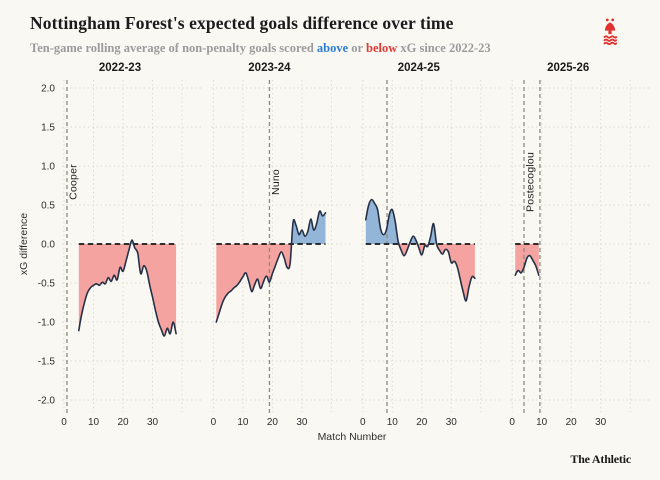 Image resolution: width=660 pixels, height=480 pixels. What do you see at coordinates (120, 68) in the screenshot?
I see `season-label: 2022-23` at bounding box center [120, 68].